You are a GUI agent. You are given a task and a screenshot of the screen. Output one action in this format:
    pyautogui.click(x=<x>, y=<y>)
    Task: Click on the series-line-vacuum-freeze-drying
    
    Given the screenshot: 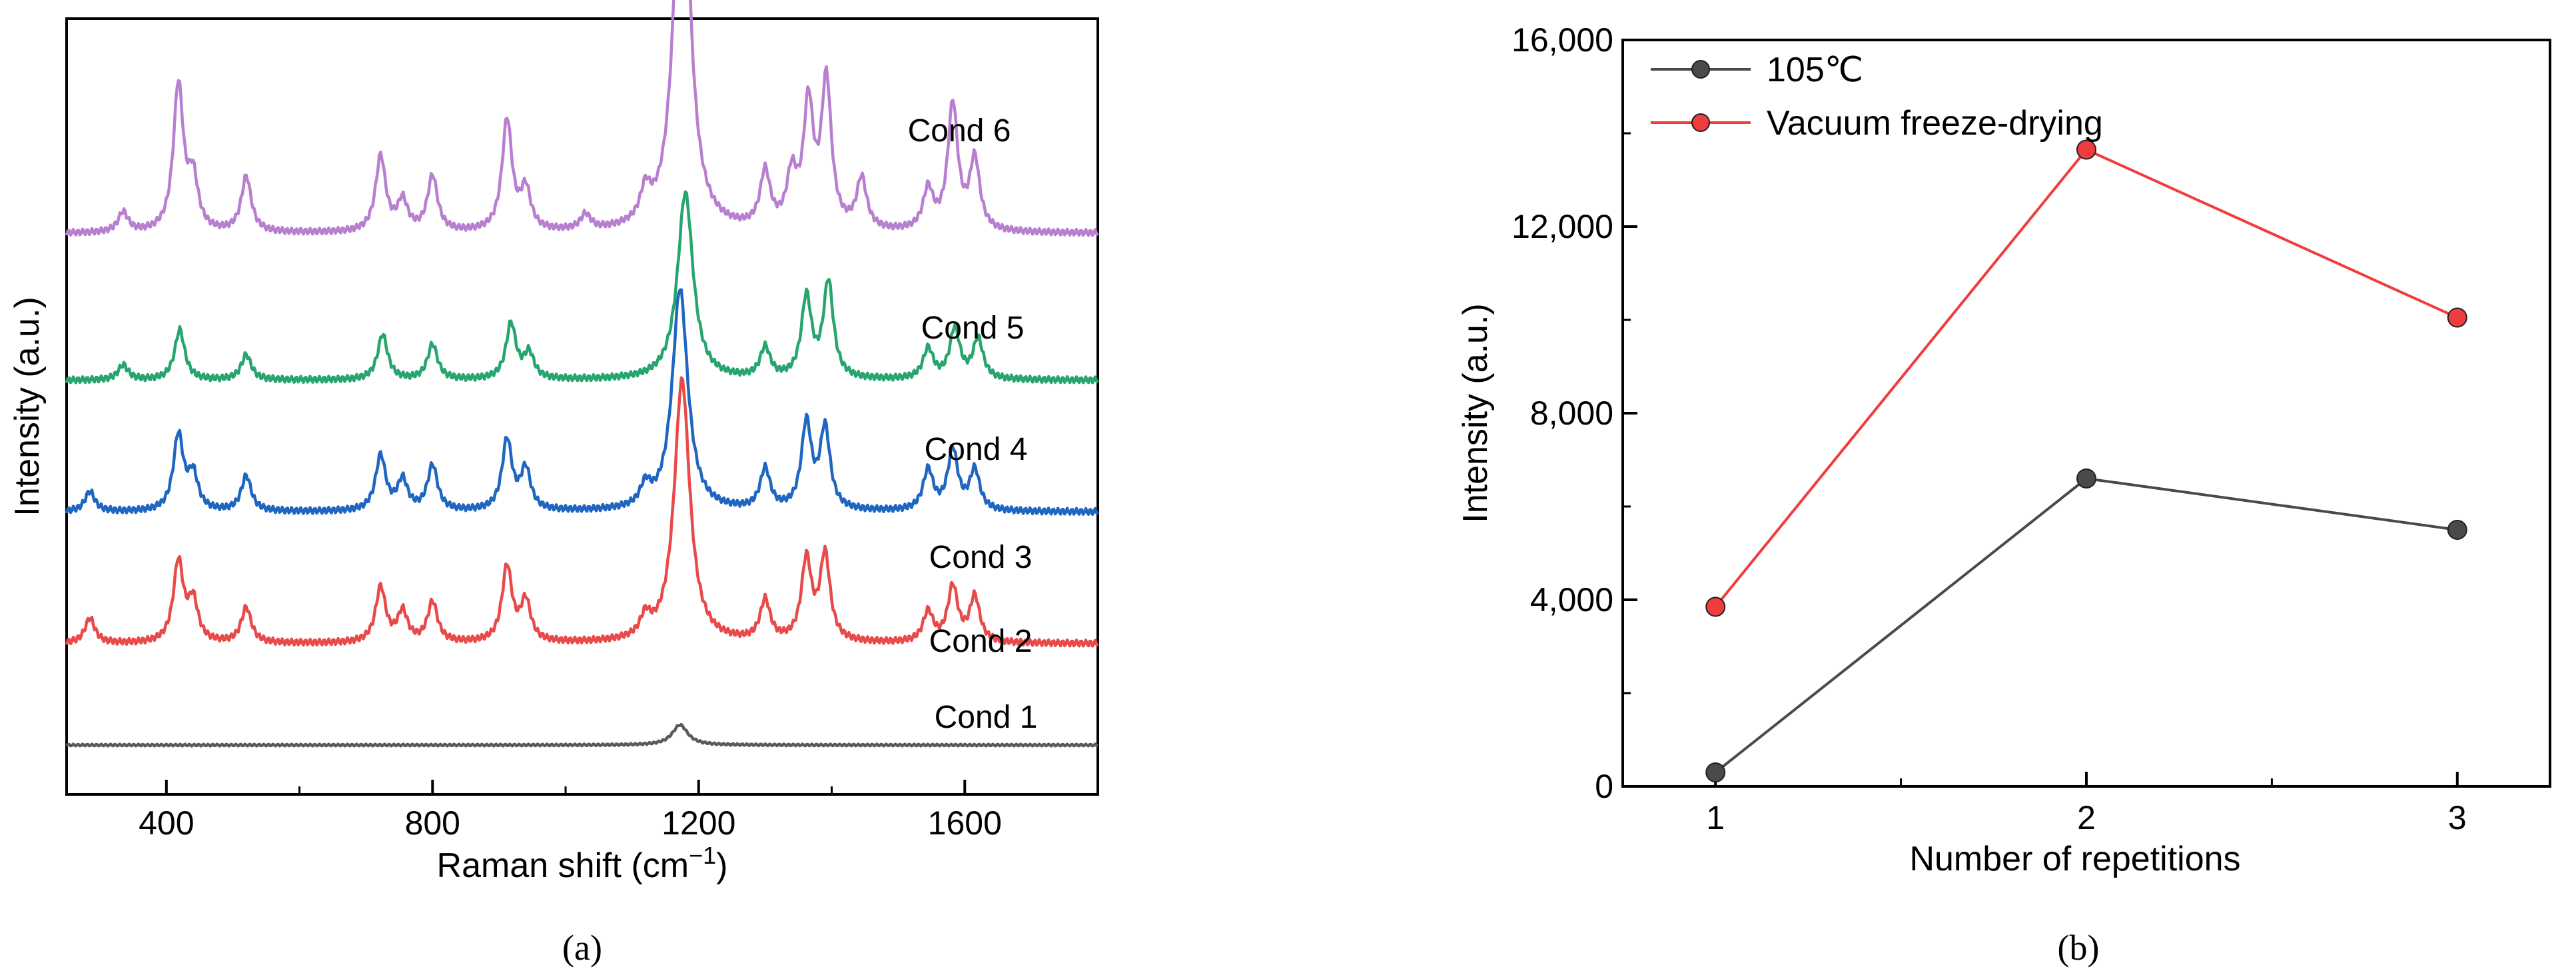 What is the action you would take?
    pyautogui.click(x=2086, y=378)
    